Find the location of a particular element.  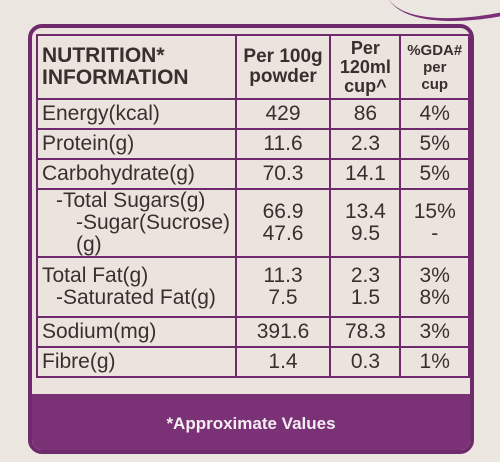

row-label: Protein(g) is located at coordinates (136, 144).